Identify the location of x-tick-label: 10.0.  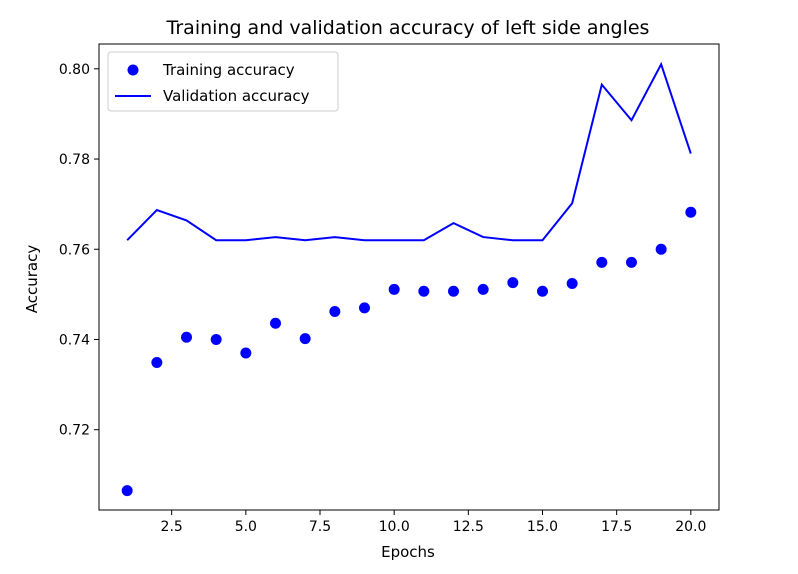
(394, 527).